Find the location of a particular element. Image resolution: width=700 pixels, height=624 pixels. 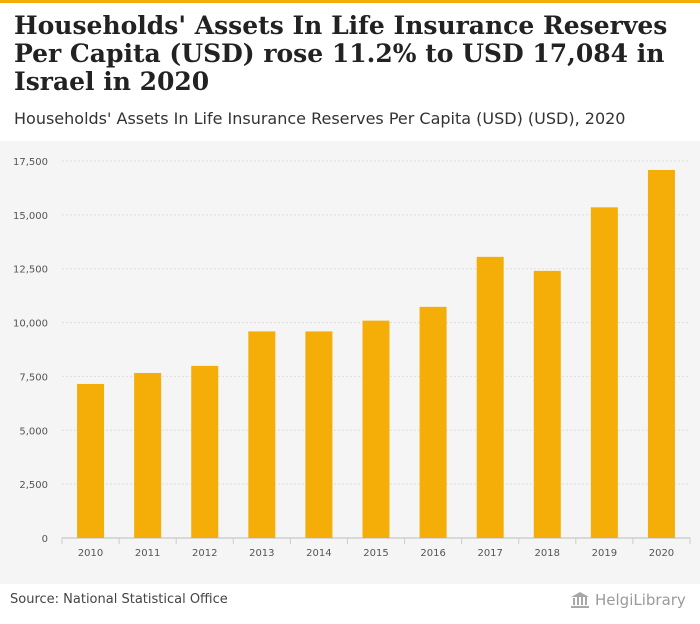

y-tick-label: 5,000 is located at coordinates (33, 431).